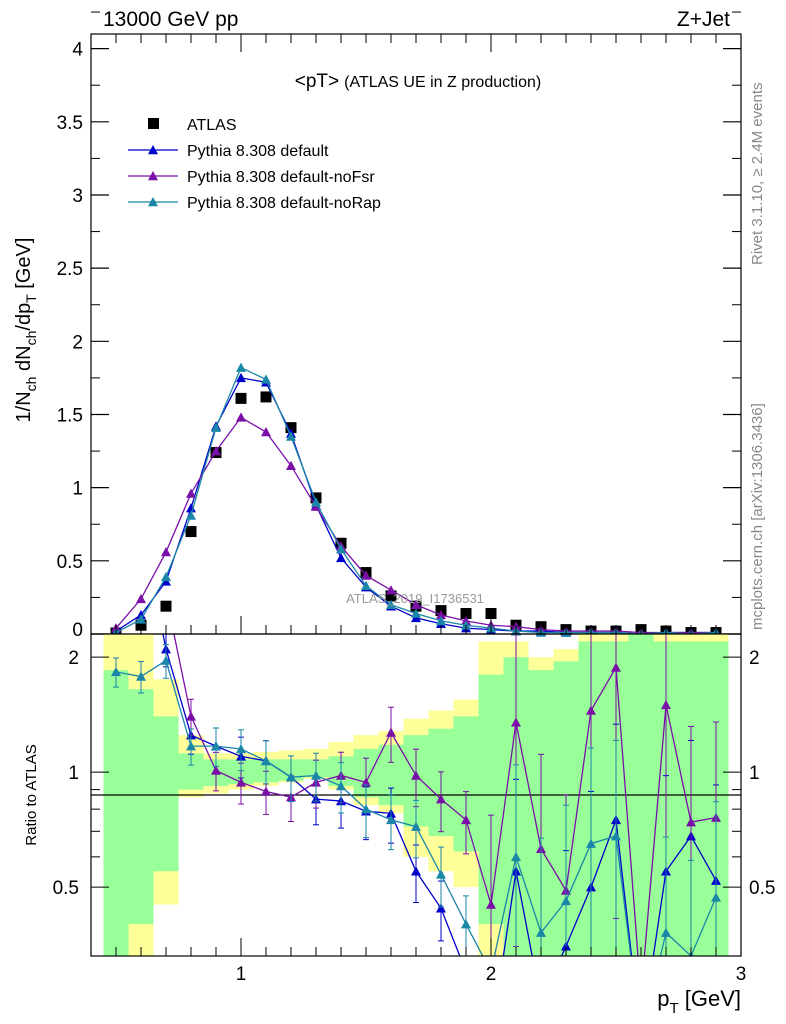 The height and width of the screenshot is (1024, 786). I want to click on y-tick-label: 1, so click(77, 489).